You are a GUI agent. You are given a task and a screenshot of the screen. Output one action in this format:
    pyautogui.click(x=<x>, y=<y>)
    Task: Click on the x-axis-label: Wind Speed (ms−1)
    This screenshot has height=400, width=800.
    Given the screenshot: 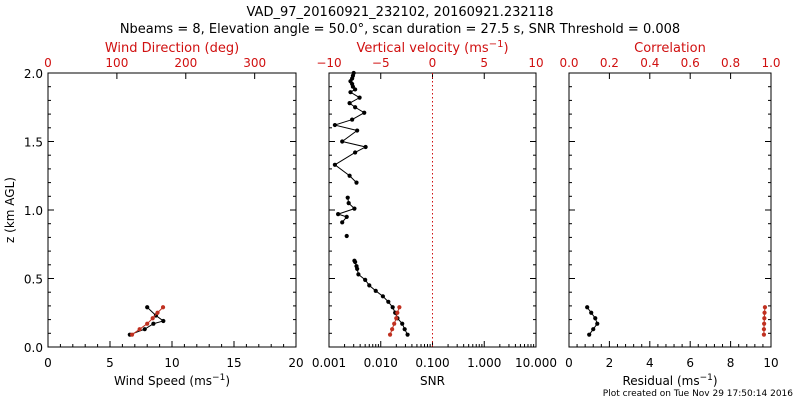 What is the action you would take?
    pyautogui.click(x=172, y=380)
    